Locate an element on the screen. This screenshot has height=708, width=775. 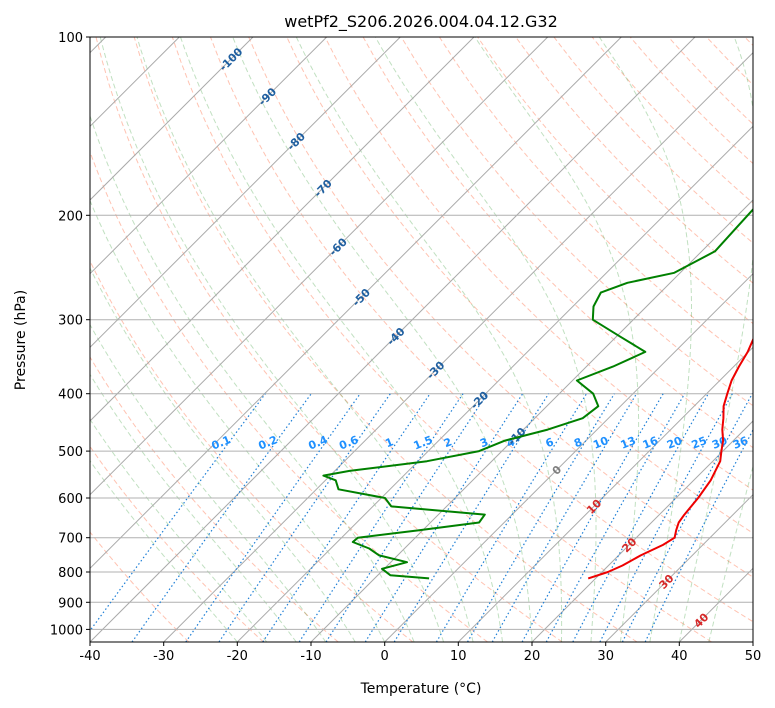
x-tick-label: 20 is located at coordinates (532, 656).